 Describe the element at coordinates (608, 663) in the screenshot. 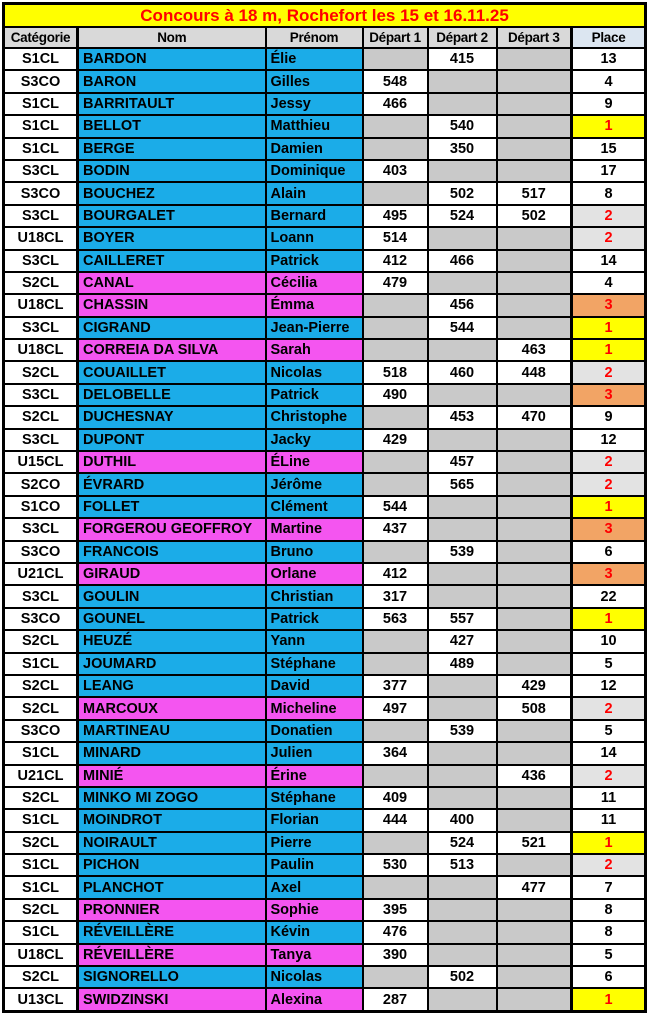

I see `place-cell: 5` at that location.